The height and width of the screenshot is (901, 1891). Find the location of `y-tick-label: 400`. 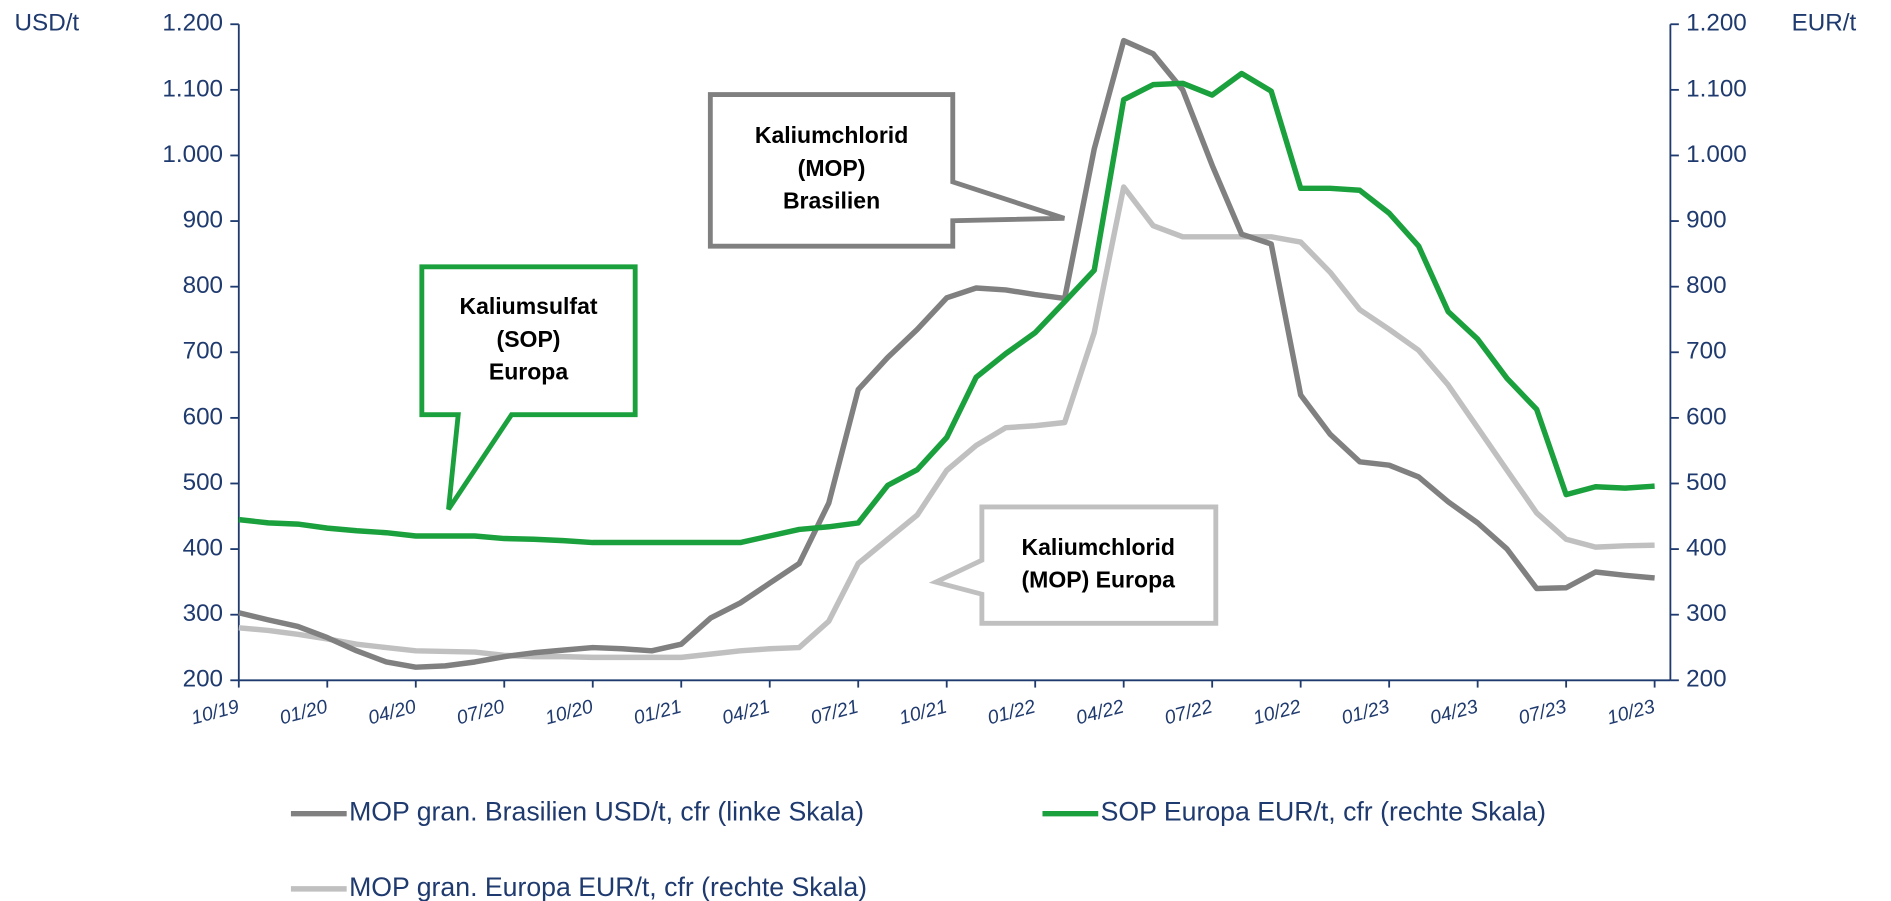

y-tick-label: 400 is located at coordinates (203, 547).